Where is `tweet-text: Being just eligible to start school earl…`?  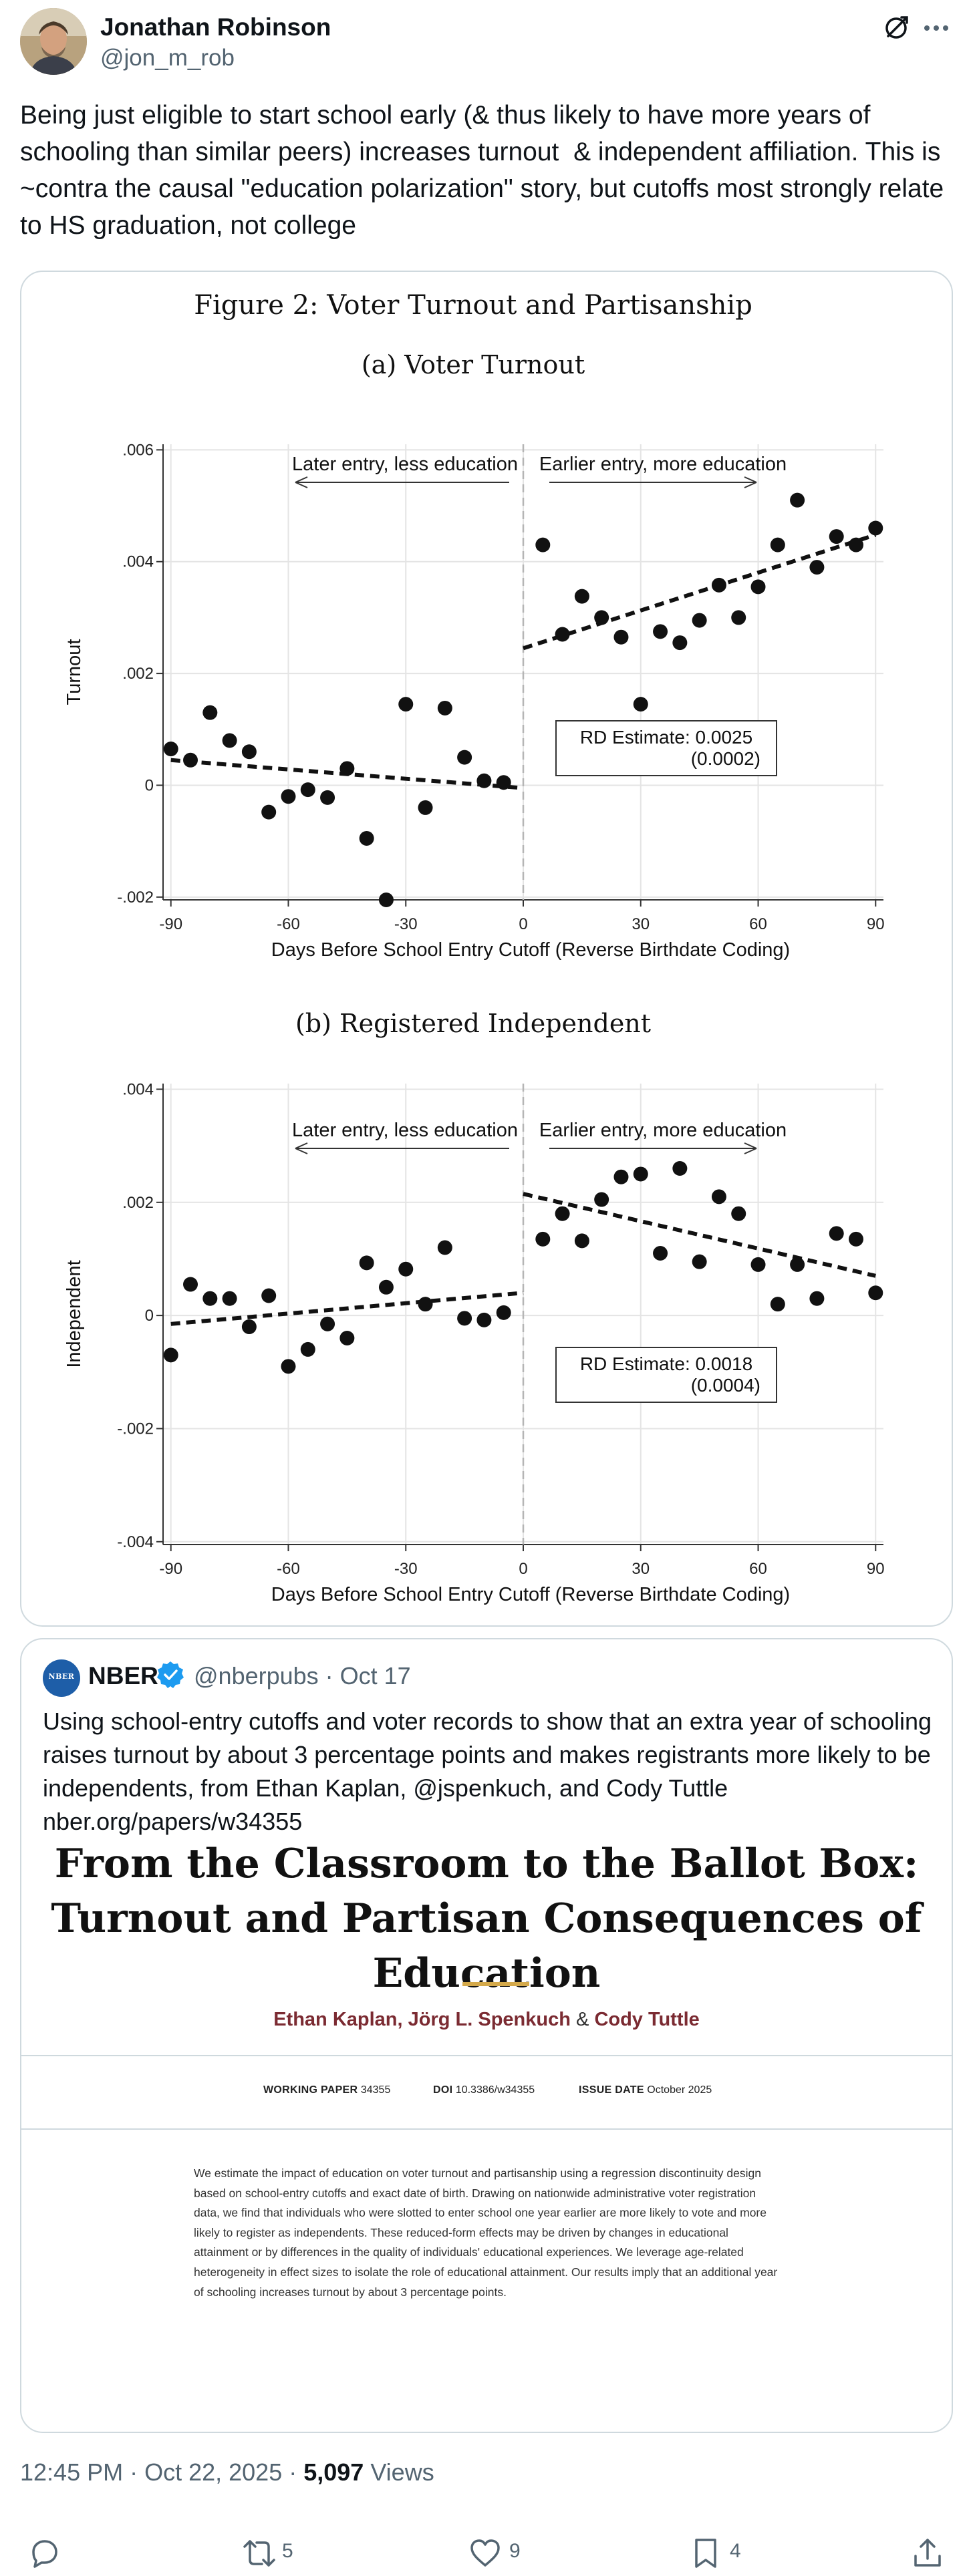 tweet-text: Being just eligible to start school earl… is located at coordinates (487, 170).